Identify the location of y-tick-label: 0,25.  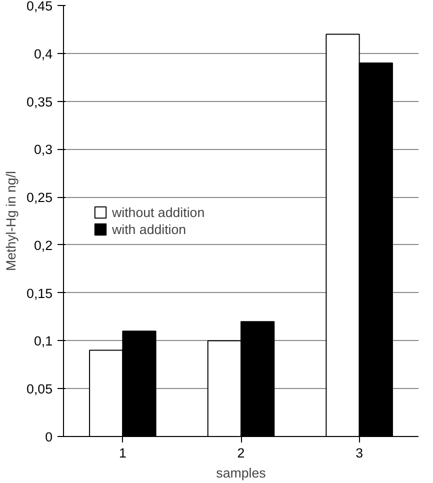
(39, 198).